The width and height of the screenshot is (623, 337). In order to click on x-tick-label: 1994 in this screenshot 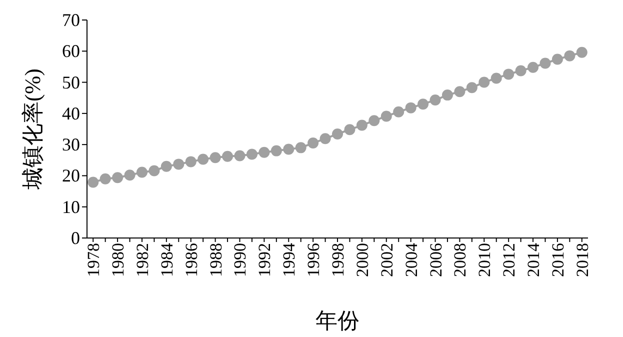, I will do `click(289, 259)`.